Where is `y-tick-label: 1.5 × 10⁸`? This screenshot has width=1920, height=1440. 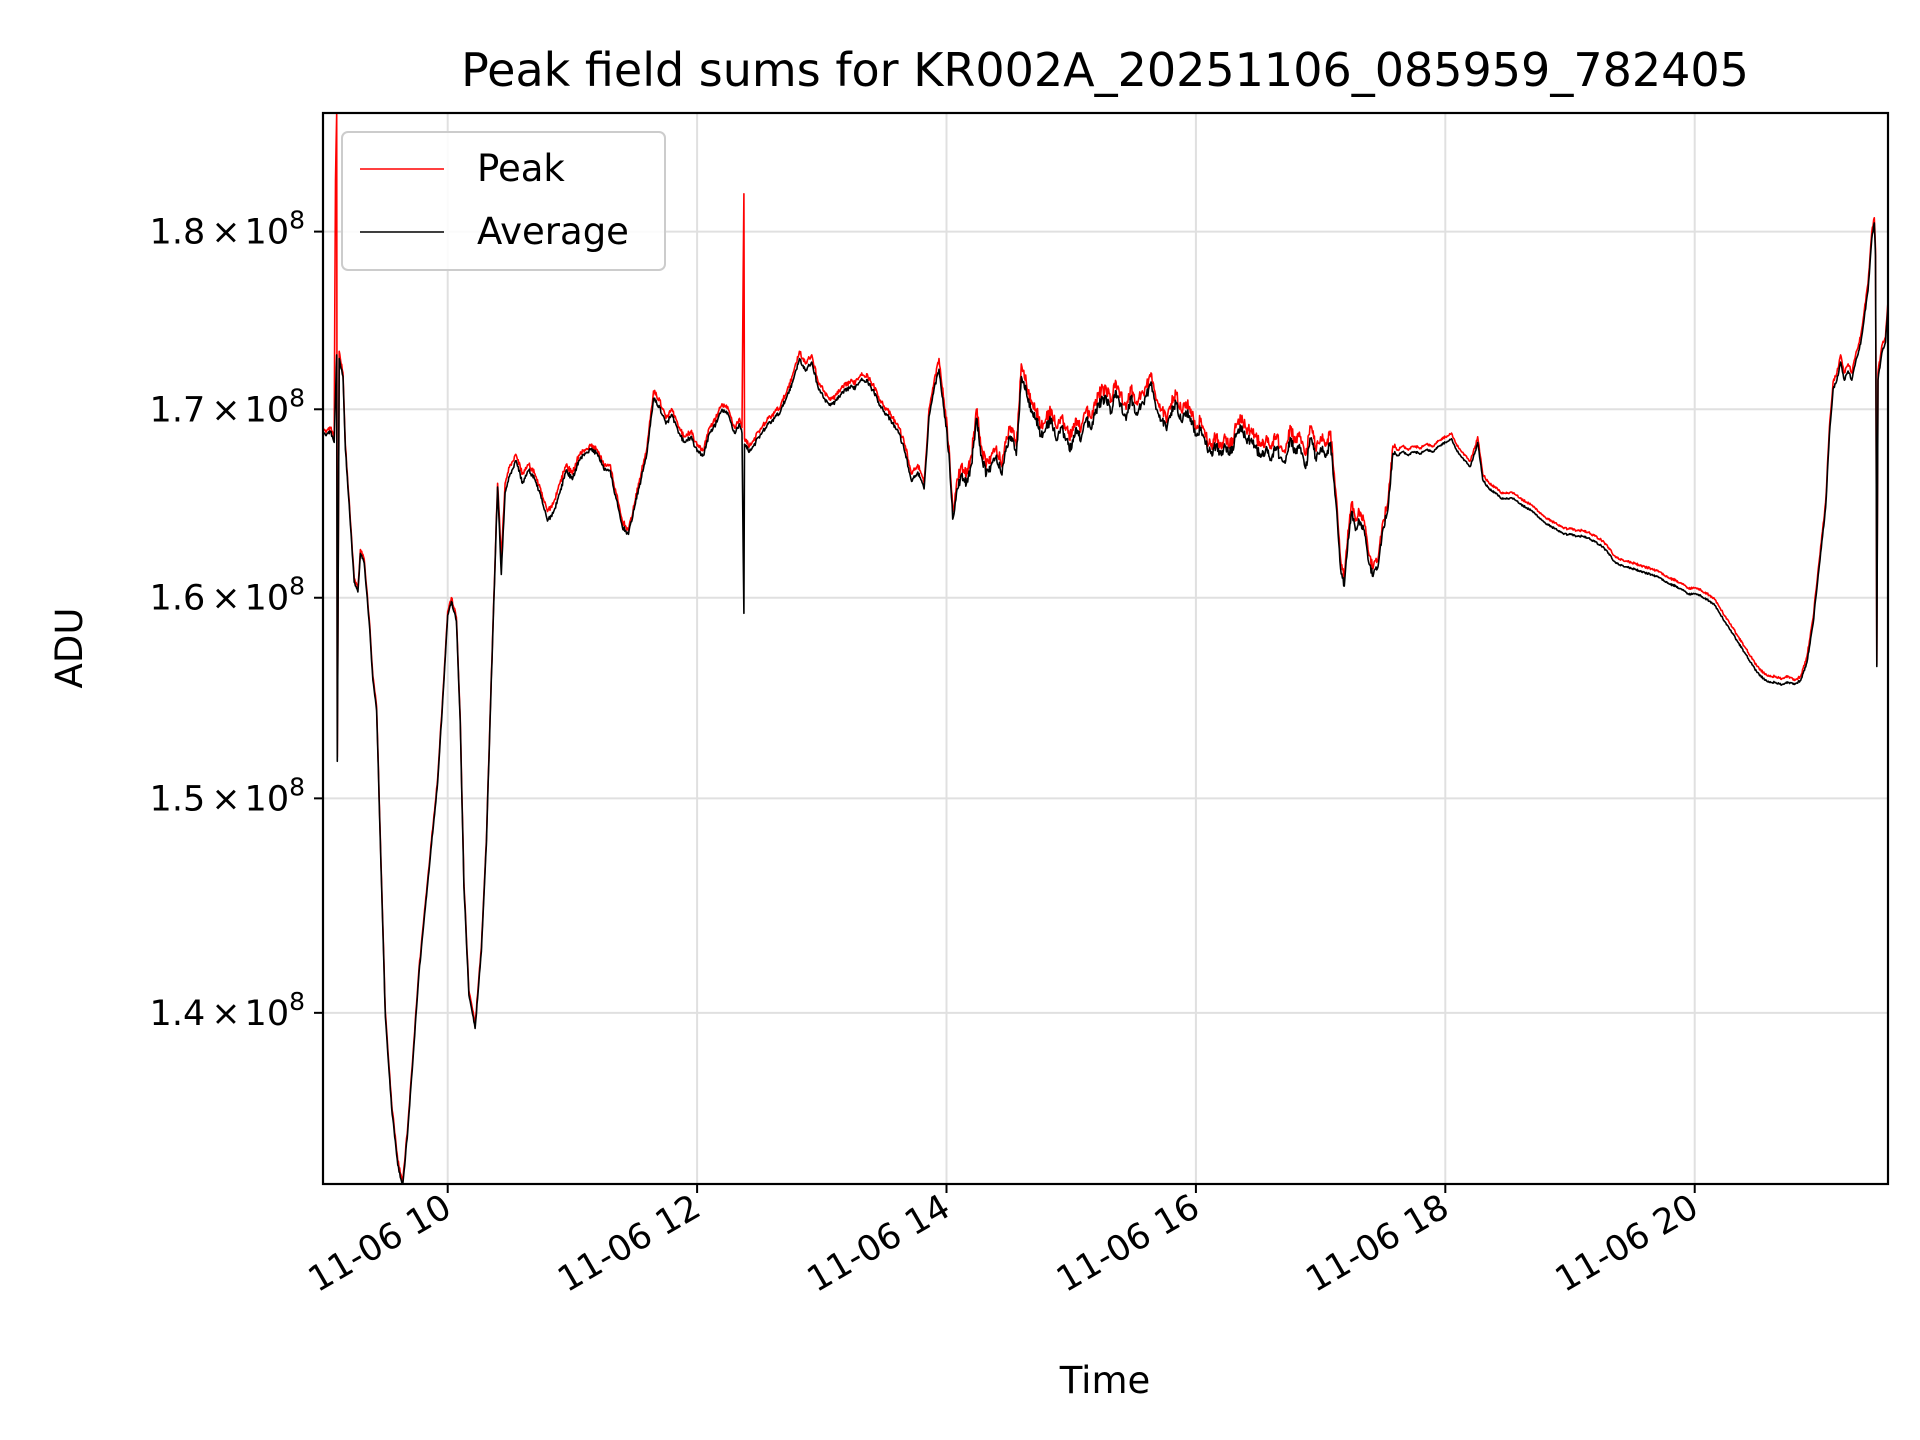 y-tick-label: 1.5 × 10⁸ is located at coordinates (227, 795).